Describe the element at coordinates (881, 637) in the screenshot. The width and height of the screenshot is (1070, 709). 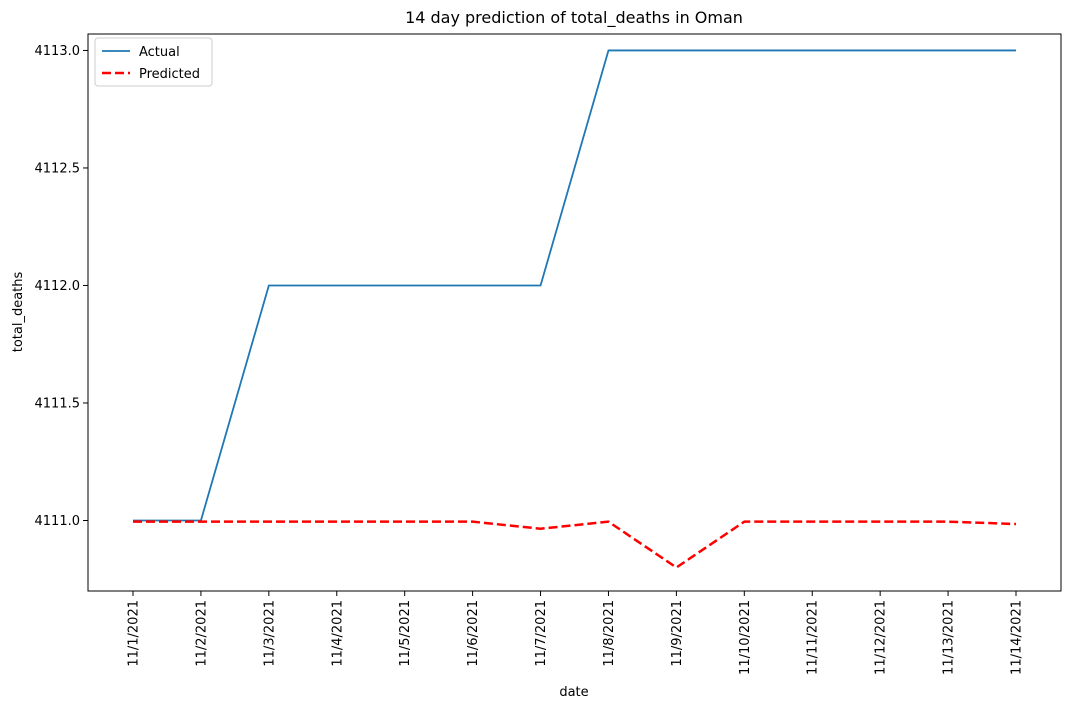
I see `x-tick-label: 11/12/2021` at that location.